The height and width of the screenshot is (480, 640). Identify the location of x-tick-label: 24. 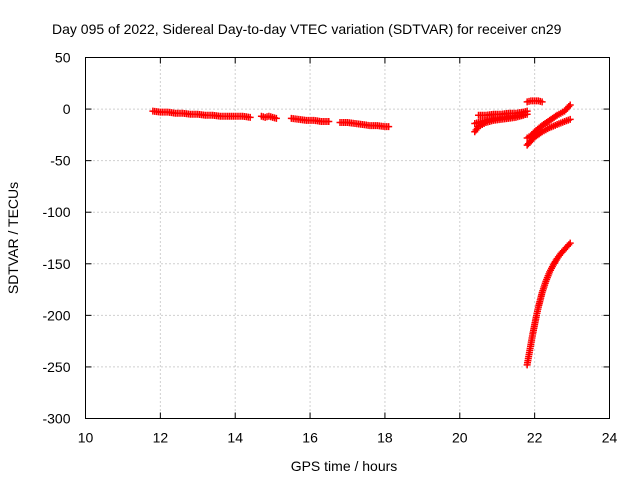
(610, 438).